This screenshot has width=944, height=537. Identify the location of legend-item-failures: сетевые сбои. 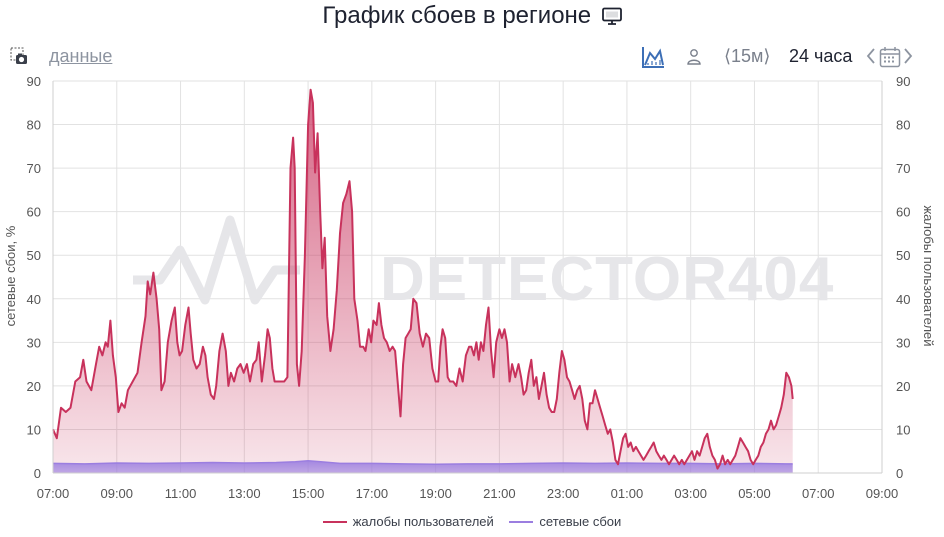
(565, 521).